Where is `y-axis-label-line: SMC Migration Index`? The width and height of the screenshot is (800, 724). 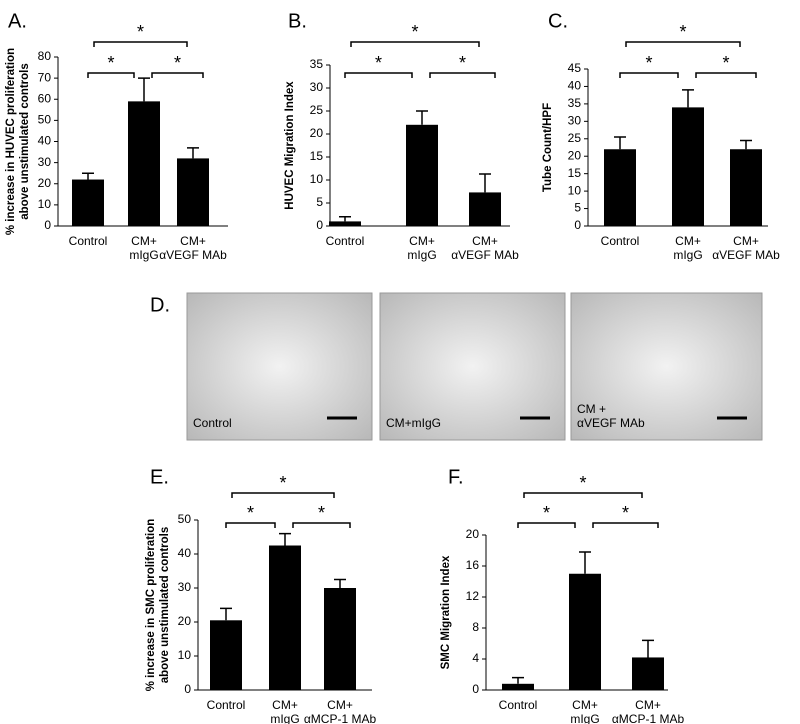 y-axis-label-line: SMC Migration Index is located at coordinates (446, 612).